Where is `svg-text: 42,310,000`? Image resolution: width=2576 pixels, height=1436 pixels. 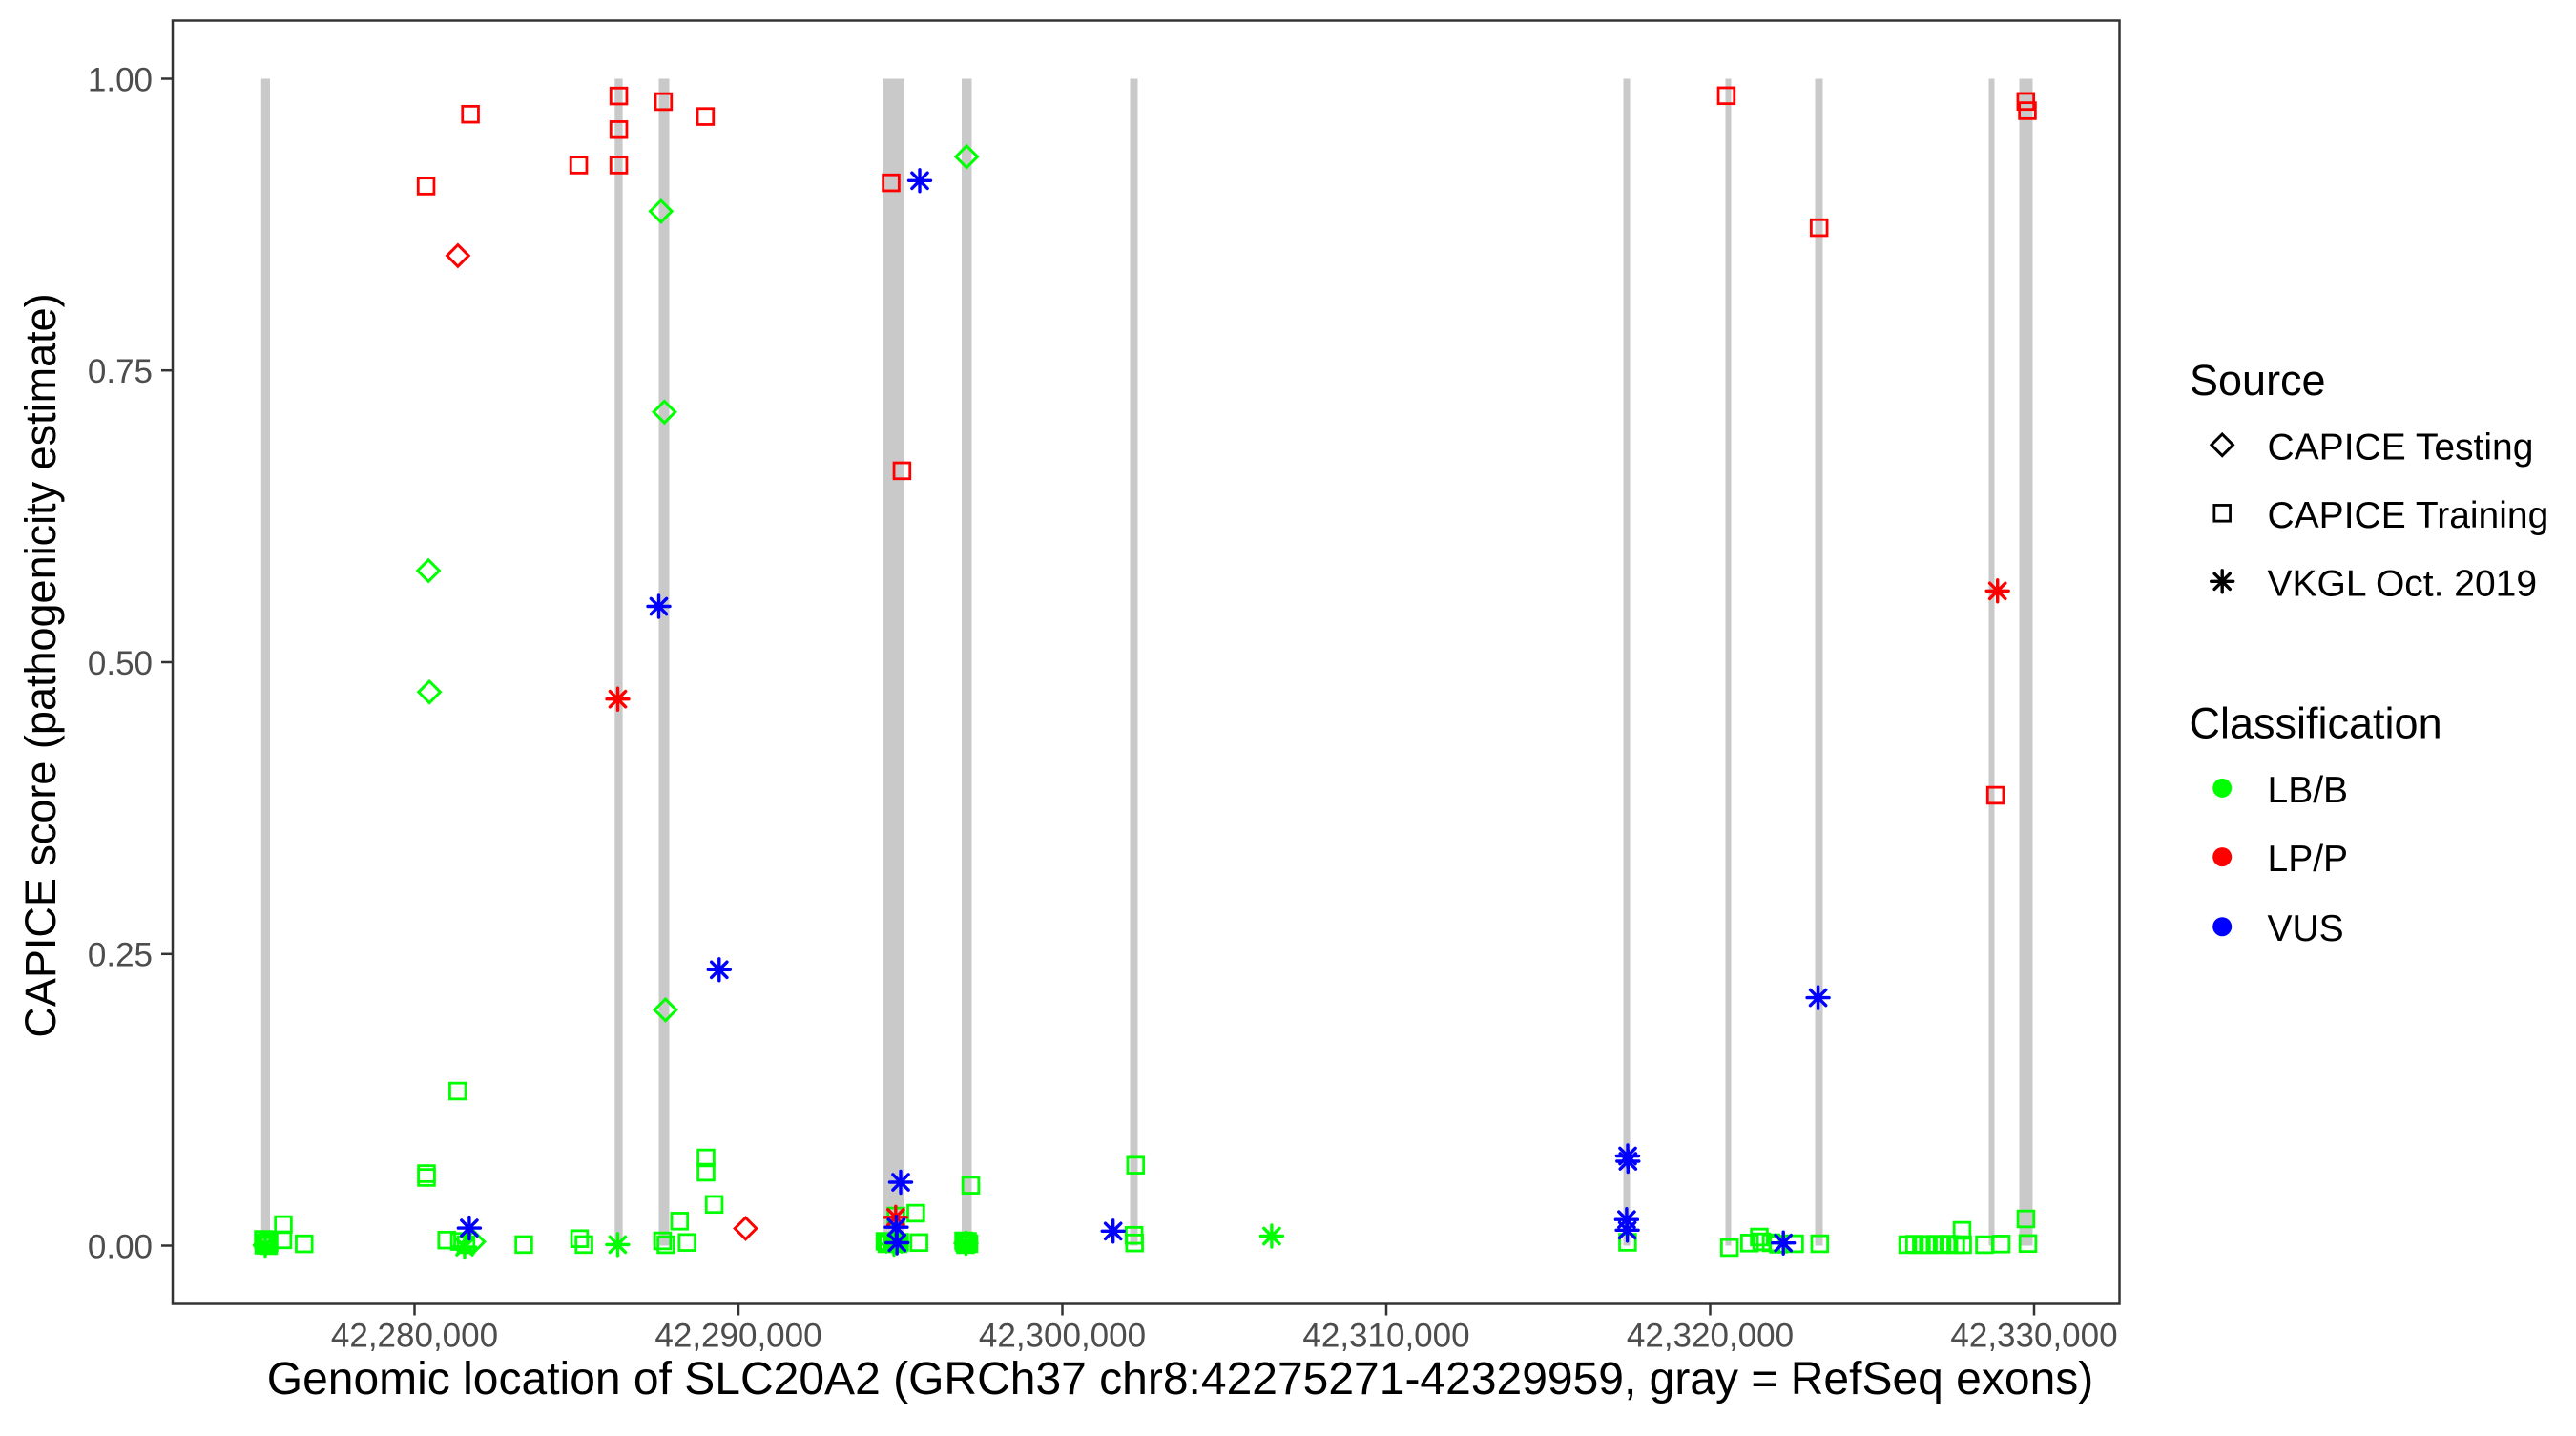
svg-text: 42,310,000 is located at coordinates (1385, 1336).